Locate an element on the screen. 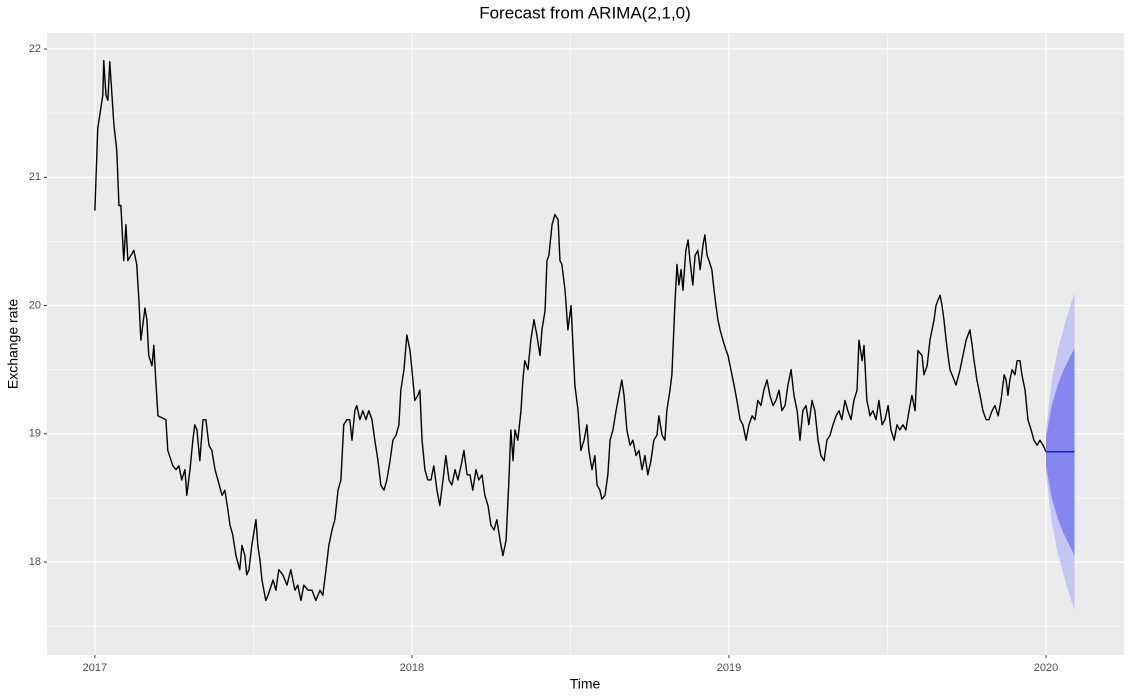  chart-title: Forecast from ARIMA(2,1,0) is located at coordinates (585, 12).